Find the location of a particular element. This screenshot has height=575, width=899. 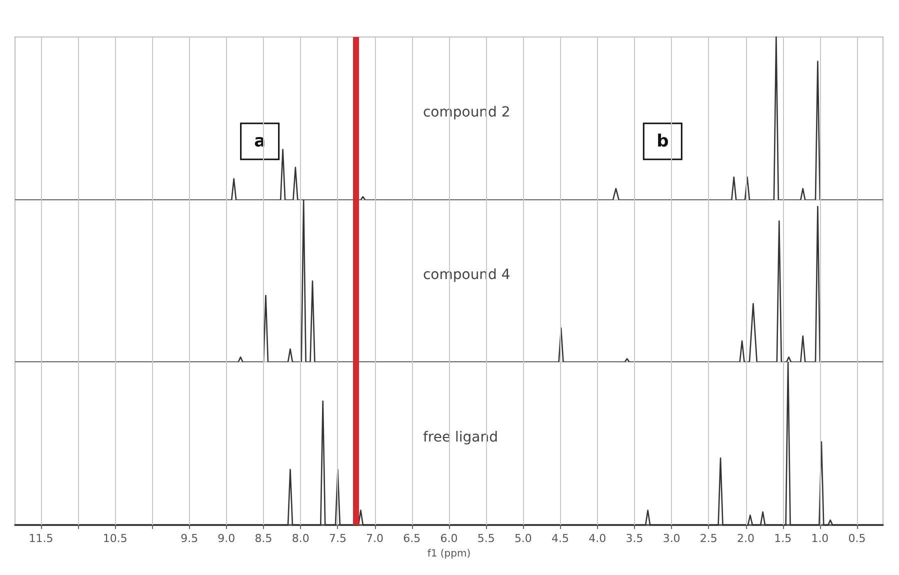

x-tick-label: 5.5 is located at coordinates (486, 538).